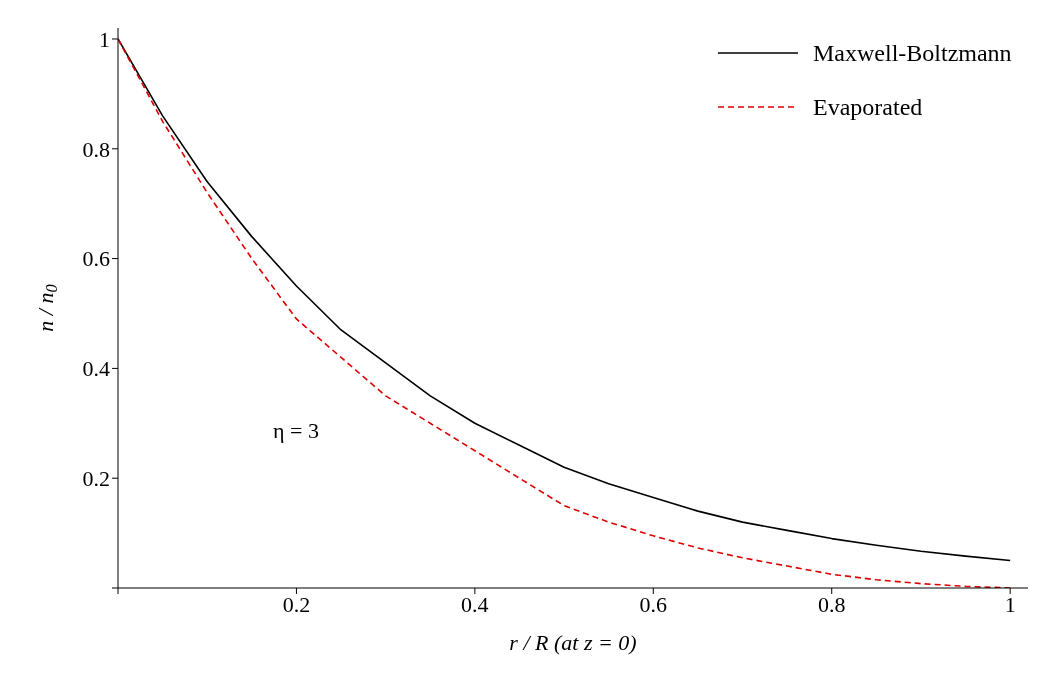 The width and height of the screenshot is (1060, 690). Describe the element at coordinates (912, 53) in the screenshot. I see `legend-label: Maxwell-Boltzmann` at that location.